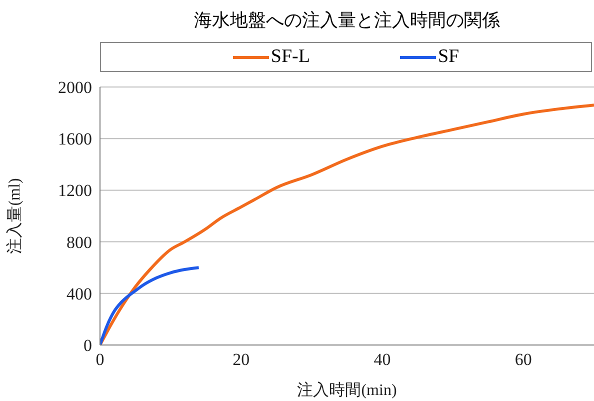 The height and width of the screenshot is (401, 594). Describe the element at coordinates (100, 360) in the screenshot. I see `x-tick-label: 0` at that location.